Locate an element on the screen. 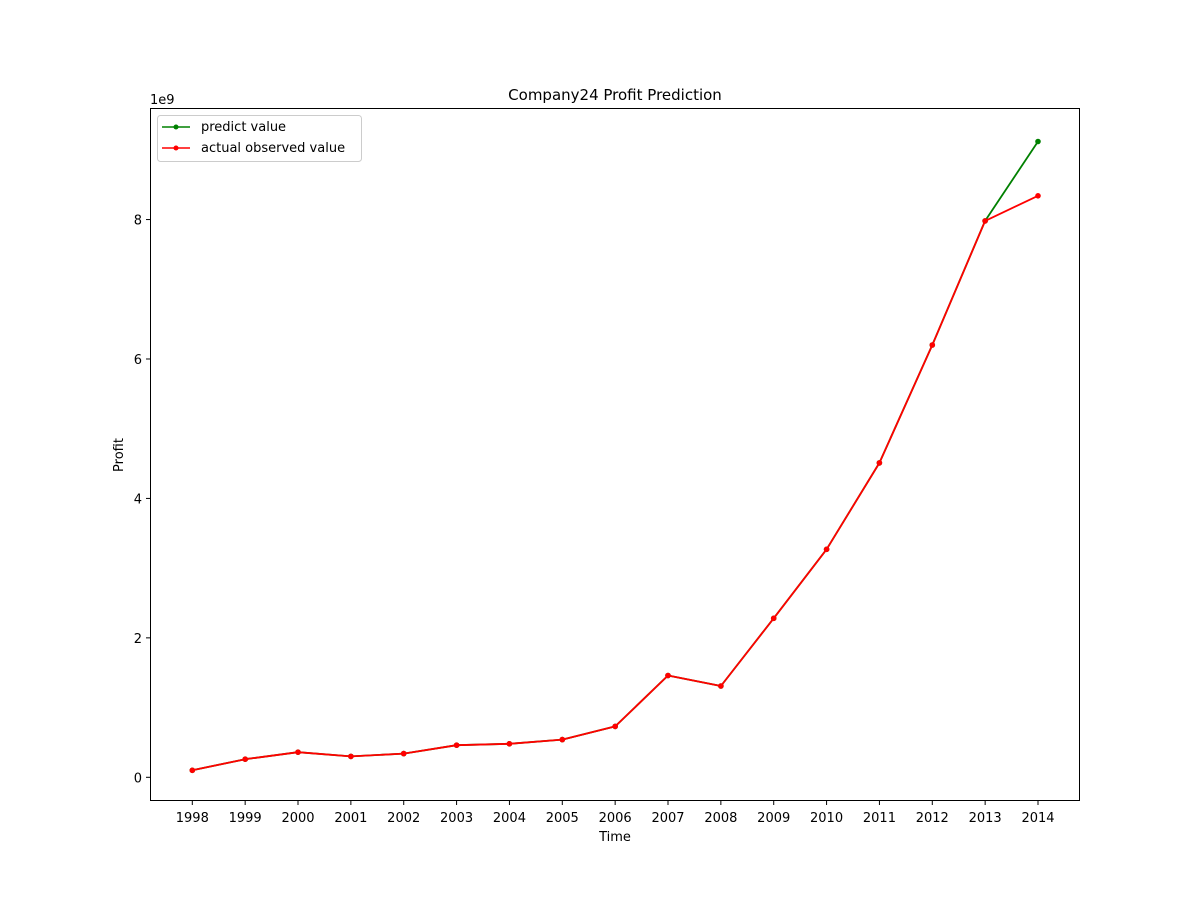  y-tick-label: 6 is located at coordinates (138, 360).